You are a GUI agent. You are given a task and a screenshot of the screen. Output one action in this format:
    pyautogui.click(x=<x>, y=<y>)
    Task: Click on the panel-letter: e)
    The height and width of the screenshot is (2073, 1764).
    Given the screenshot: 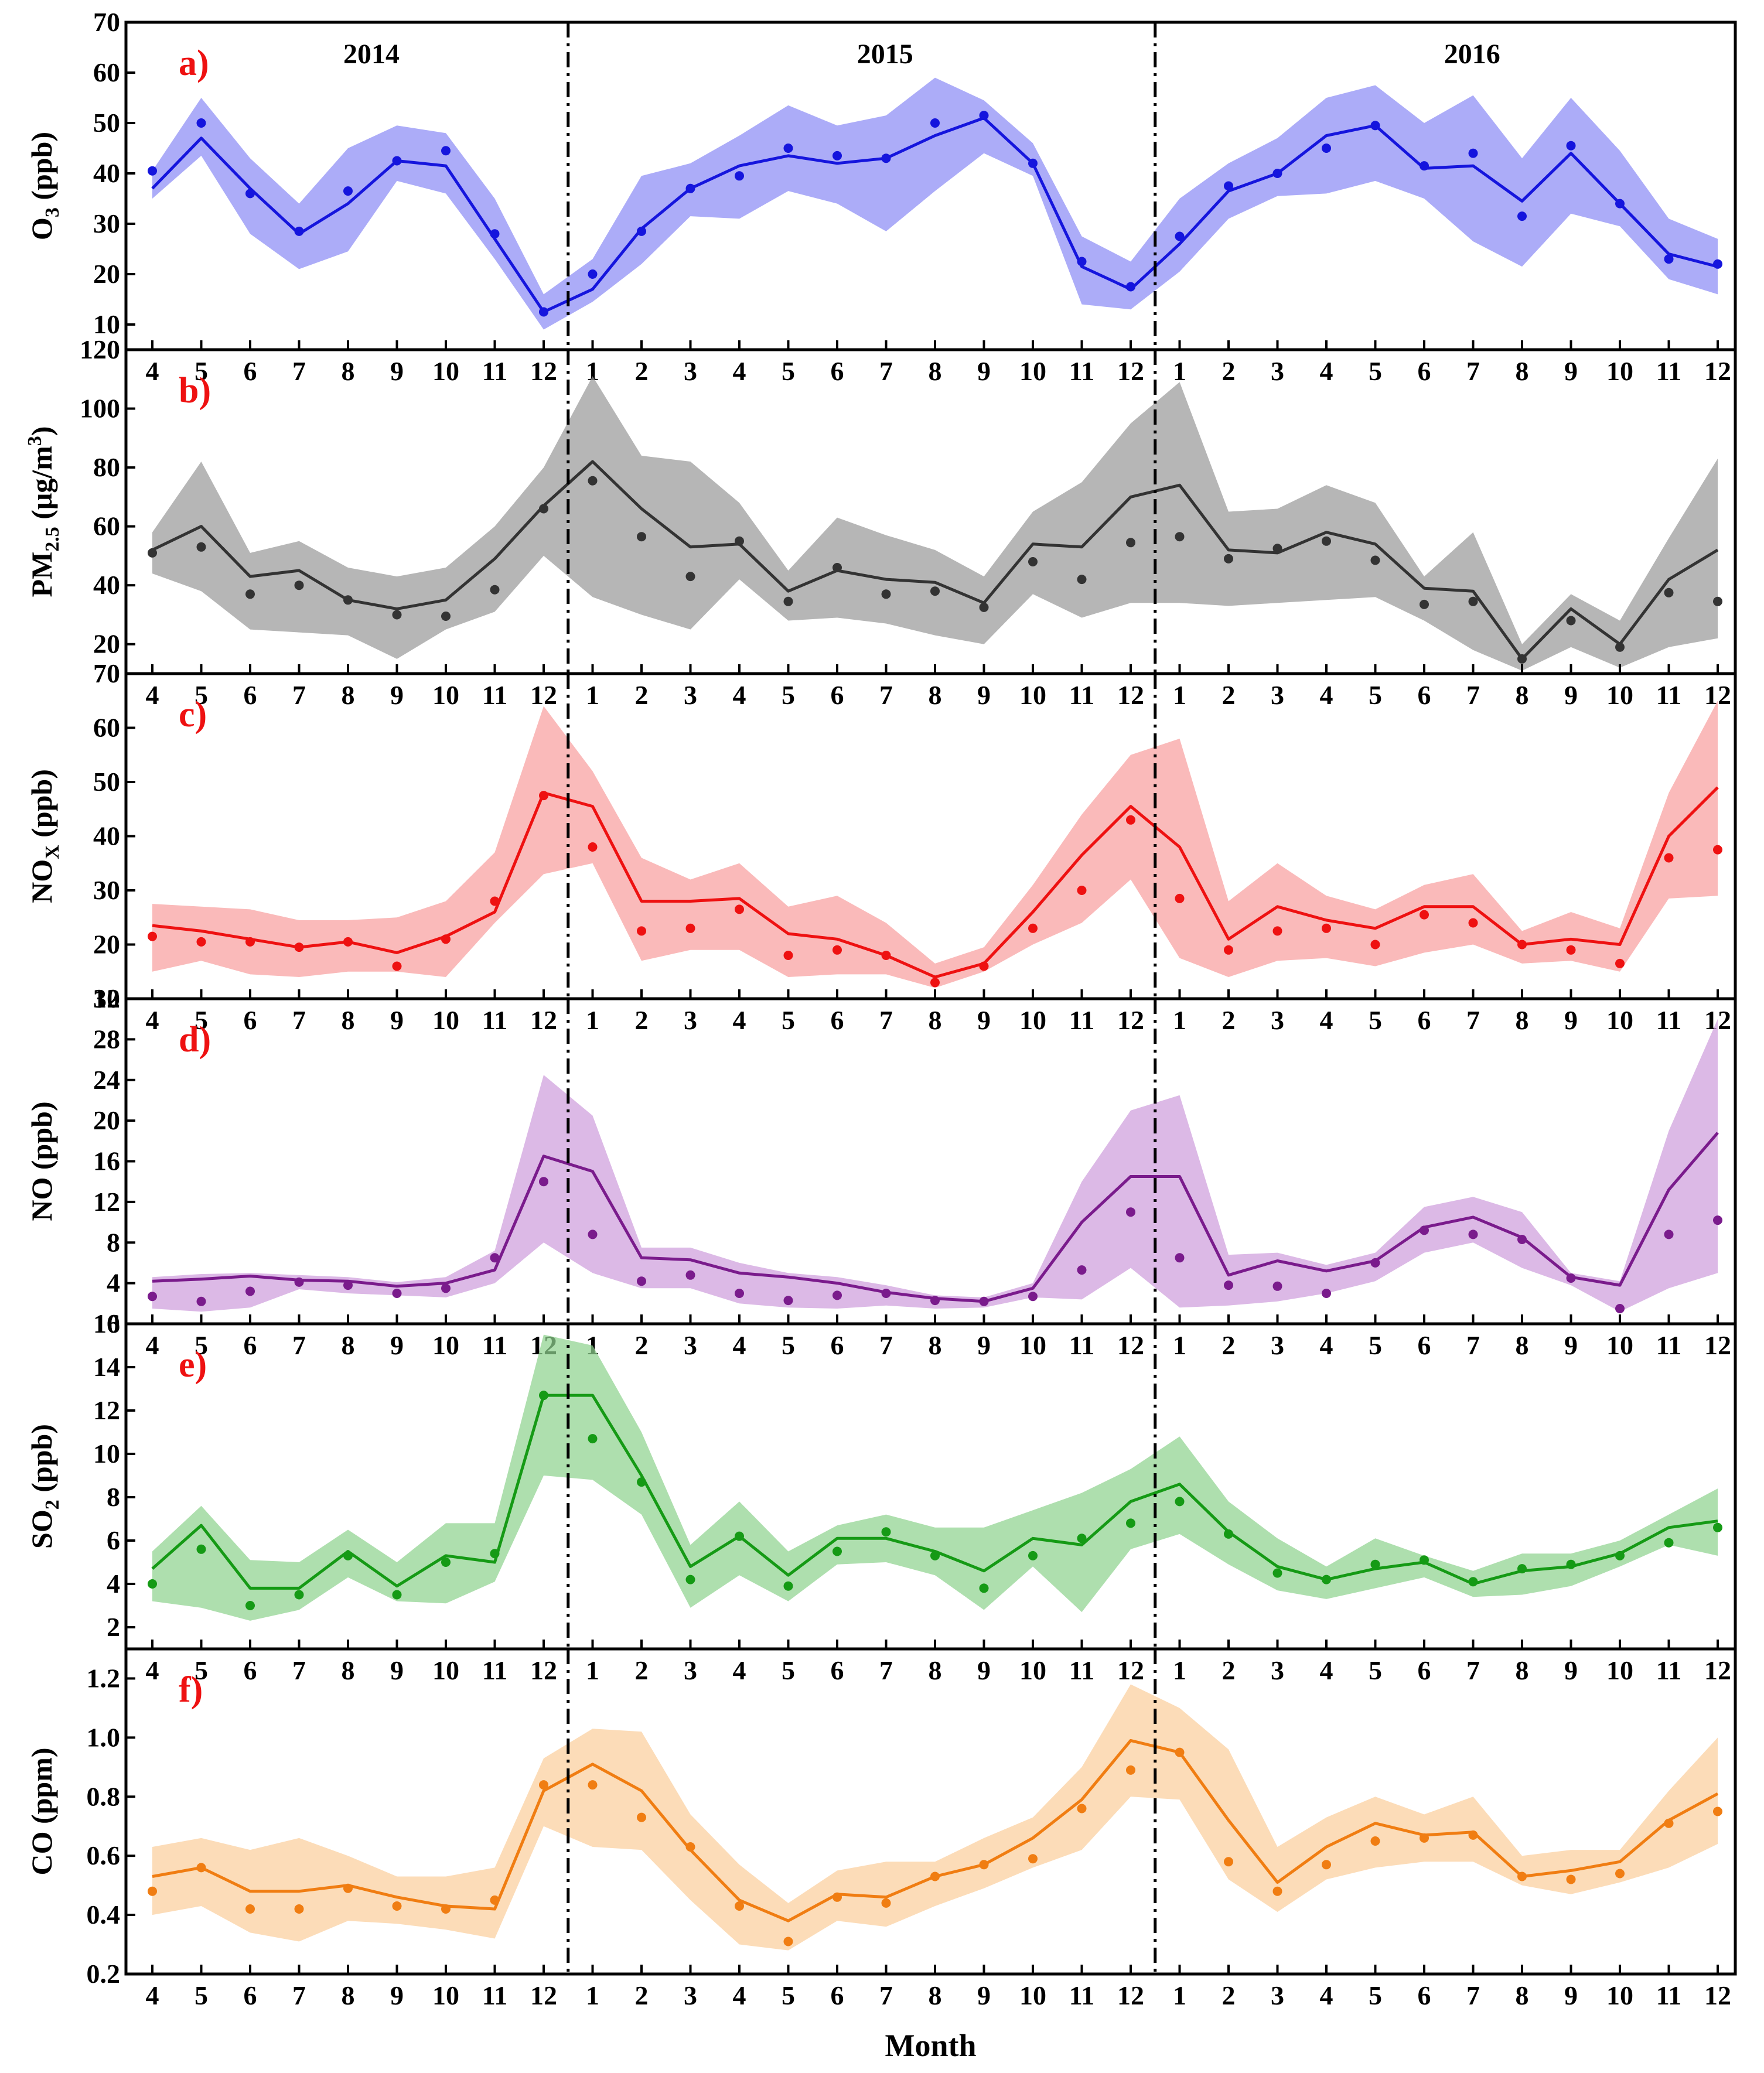 What is the action you would take?
    pyautogui.click(x=193, y=1365)
    